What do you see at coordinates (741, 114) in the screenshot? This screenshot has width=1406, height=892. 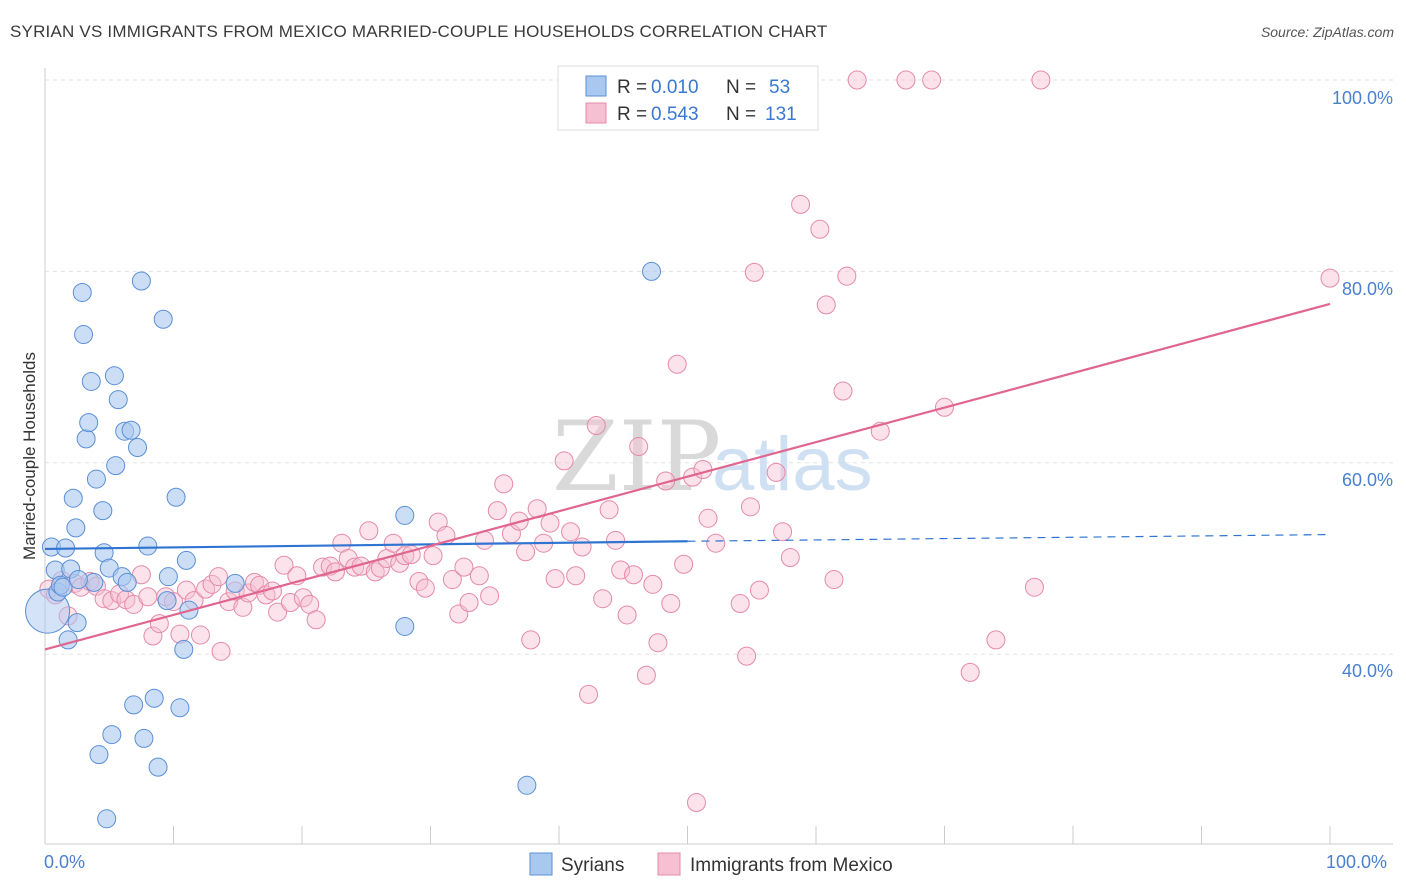 I see `legend-n-label-mexico: N =` at bounding box center [741, 114].